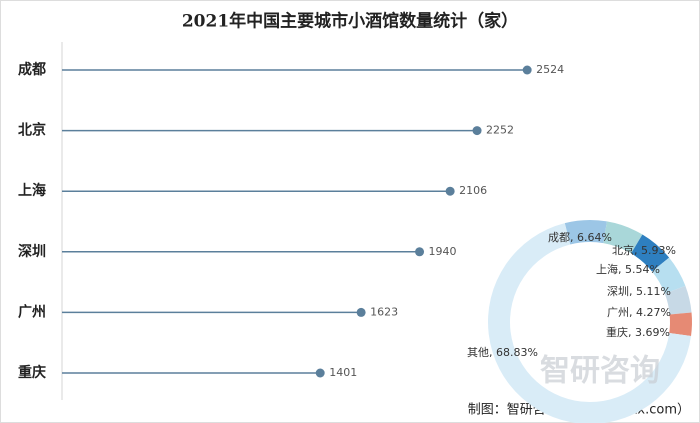  What do you see at coordinates (600, 371) in the screenshot?
I see `watermark: 智研咨询` at bounding box center [600, 371].